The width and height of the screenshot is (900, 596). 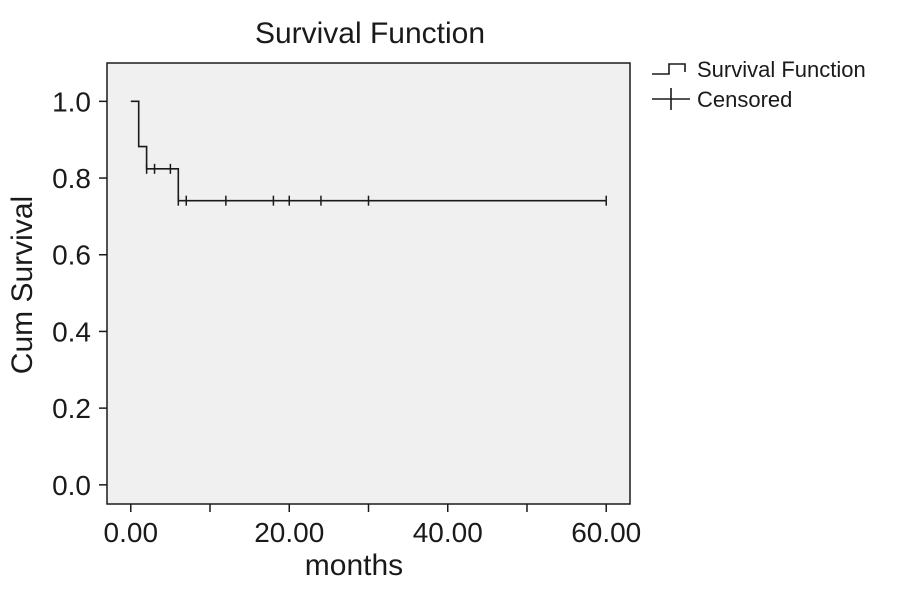 What do you see at coordinates (370, 33) in the screenshot?
I see `chart-title: Survival Function` at bounding box center [370, 33].